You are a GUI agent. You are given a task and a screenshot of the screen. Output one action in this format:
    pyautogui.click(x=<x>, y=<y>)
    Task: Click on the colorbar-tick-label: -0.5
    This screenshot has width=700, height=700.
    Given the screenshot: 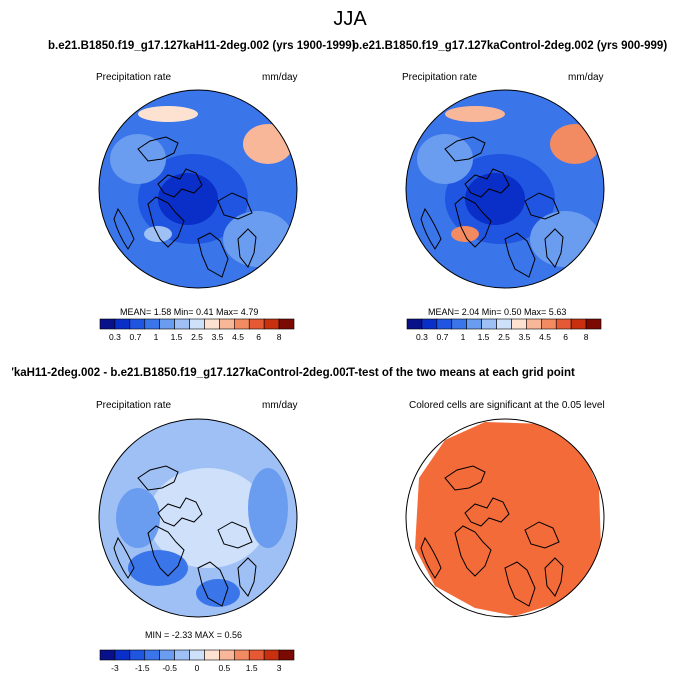 What is the action you would take?
    pyautogui.click(x=169, y=668)
    